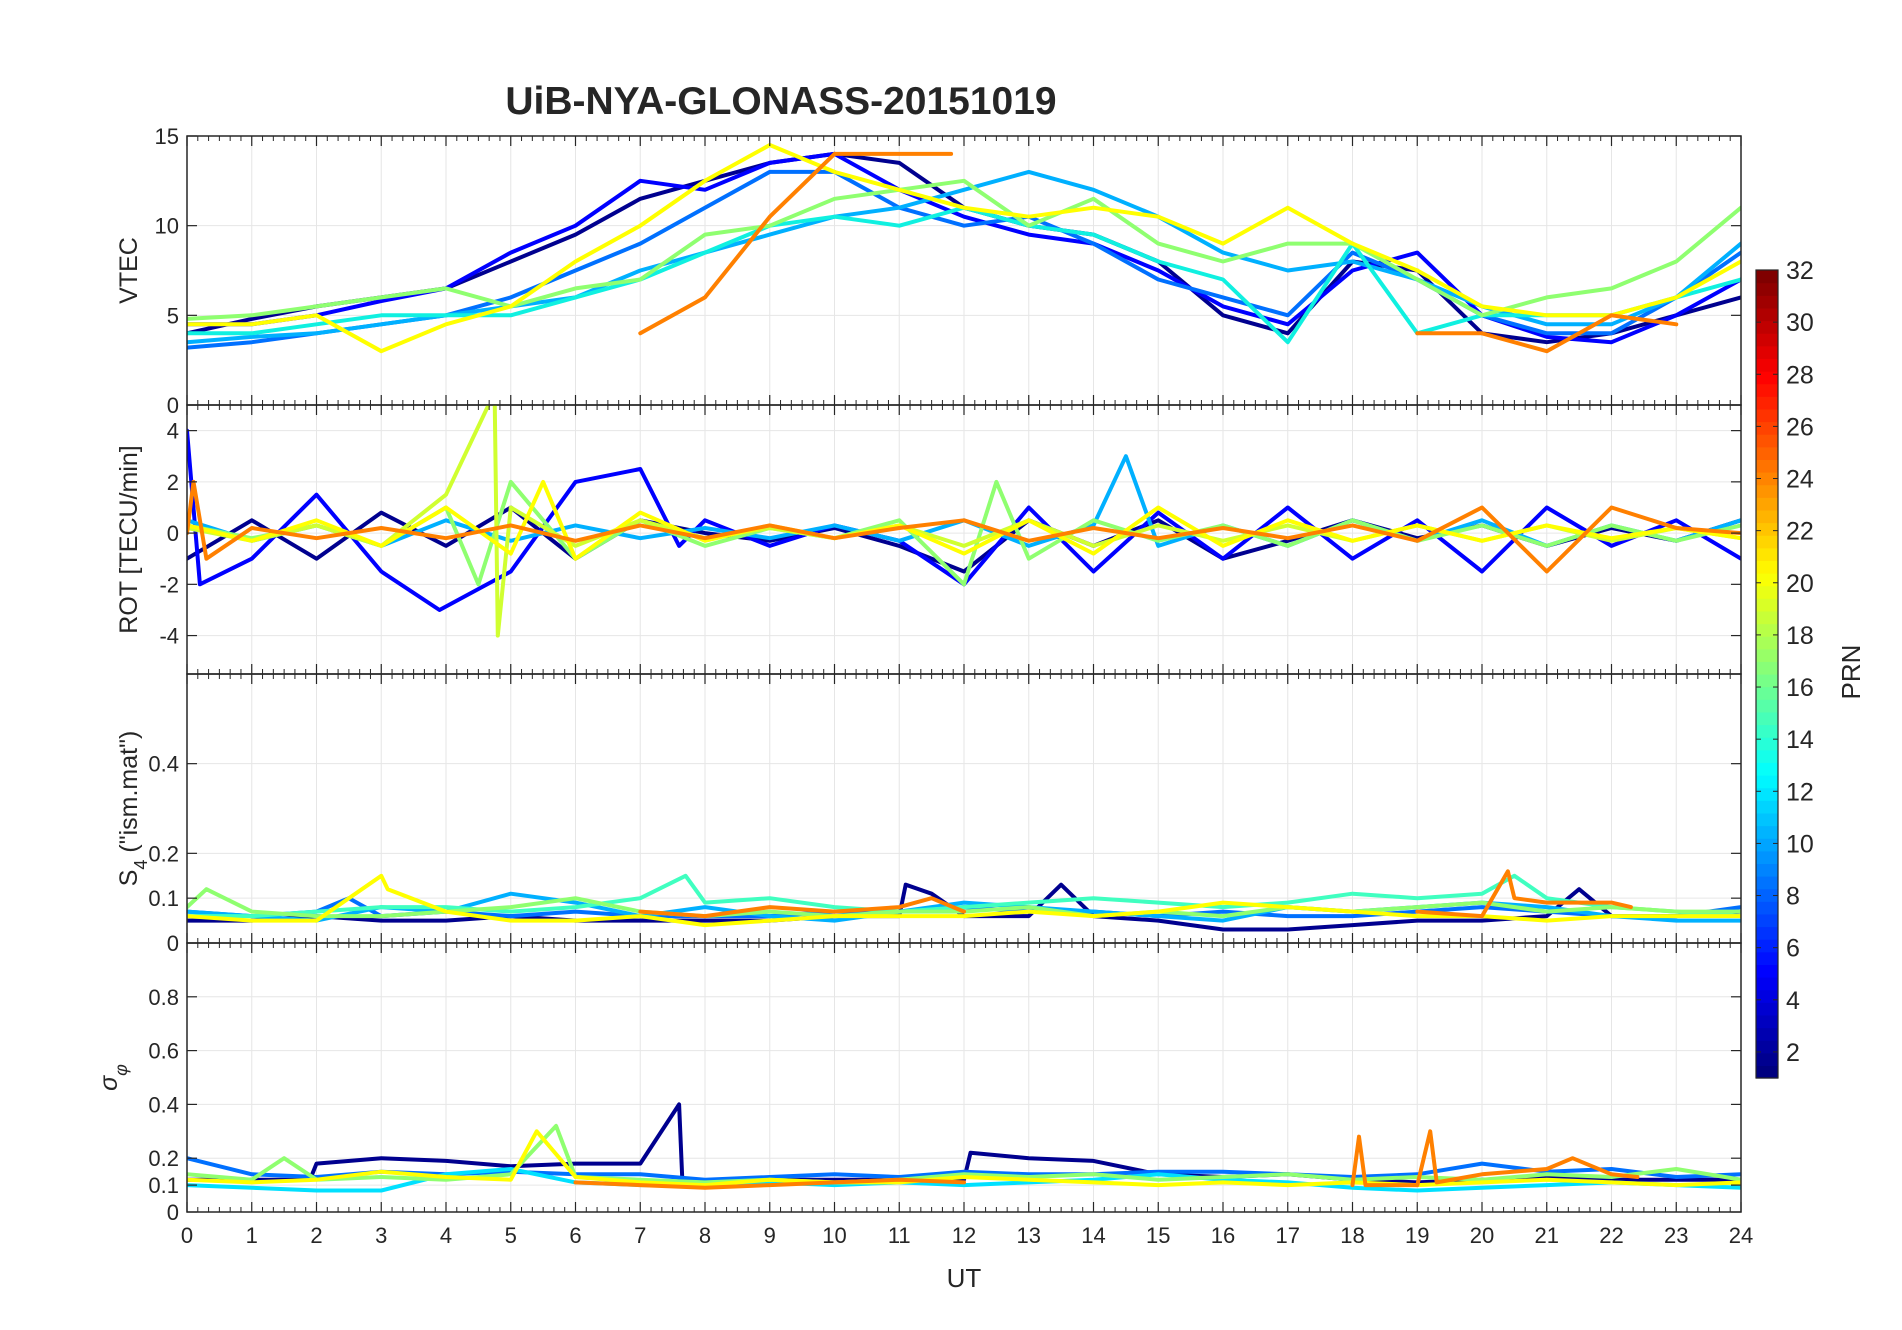 The image size is (1902, 1330). What do you see at coordinates (173, 482) in the screenshot?
I see `y-tick-label: 2` at bounding box center [173, 482].